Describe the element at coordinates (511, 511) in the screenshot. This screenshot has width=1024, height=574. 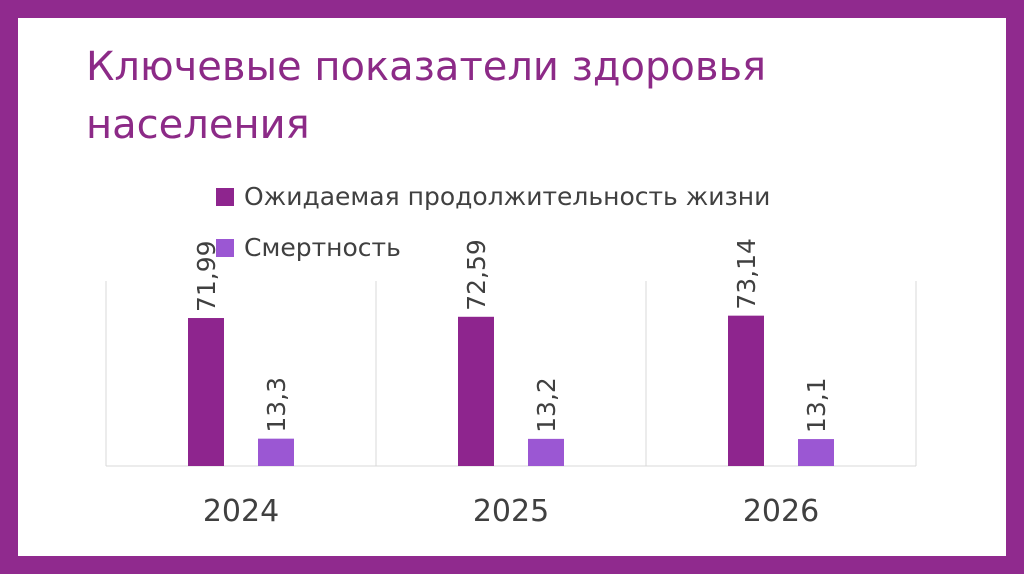
I see `x-tick-label: 2025` at that location.